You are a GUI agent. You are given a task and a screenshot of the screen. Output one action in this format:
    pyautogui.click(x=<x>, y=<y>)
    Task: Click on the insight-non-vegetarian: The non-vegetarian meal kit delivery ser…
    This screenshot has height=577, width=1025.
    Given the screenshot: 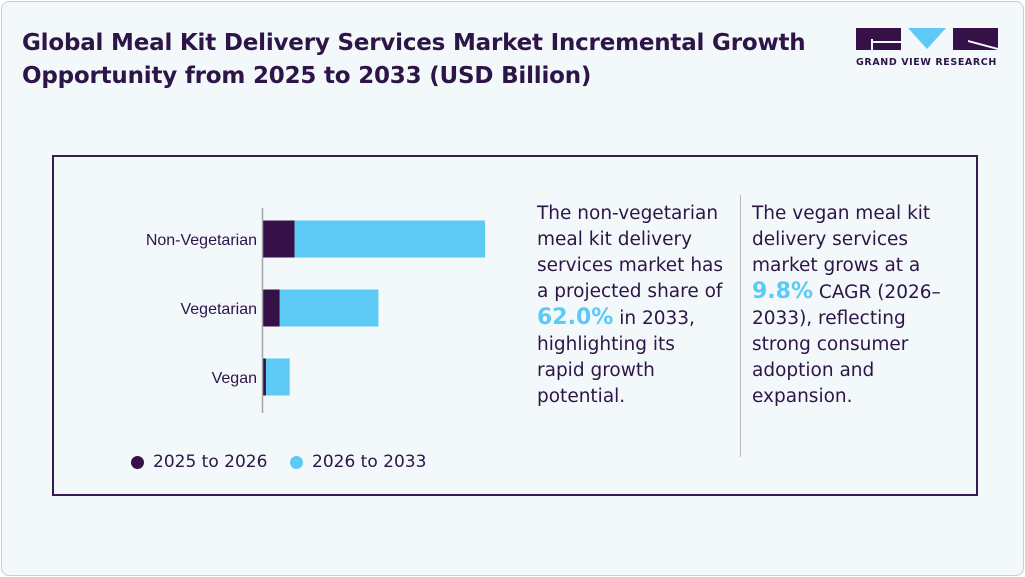 What is the action you would take?
    pyautogui.click(x=632, y=305)
    